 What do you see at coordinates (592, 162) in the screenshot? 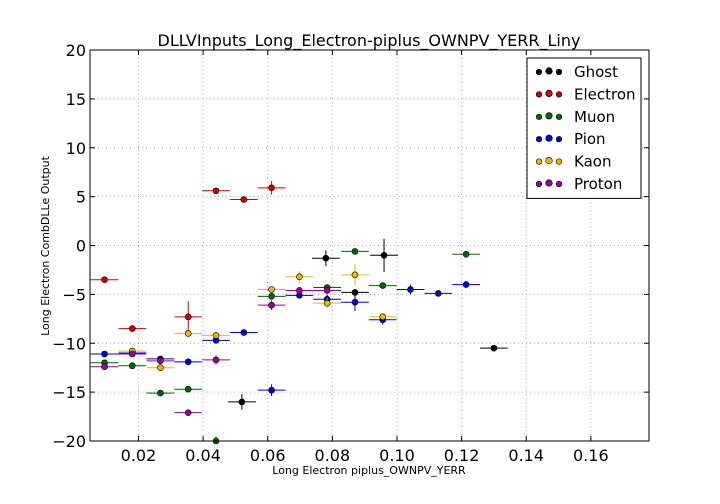
I see `legend-label: Kaon` at bounding box center [592, 162].